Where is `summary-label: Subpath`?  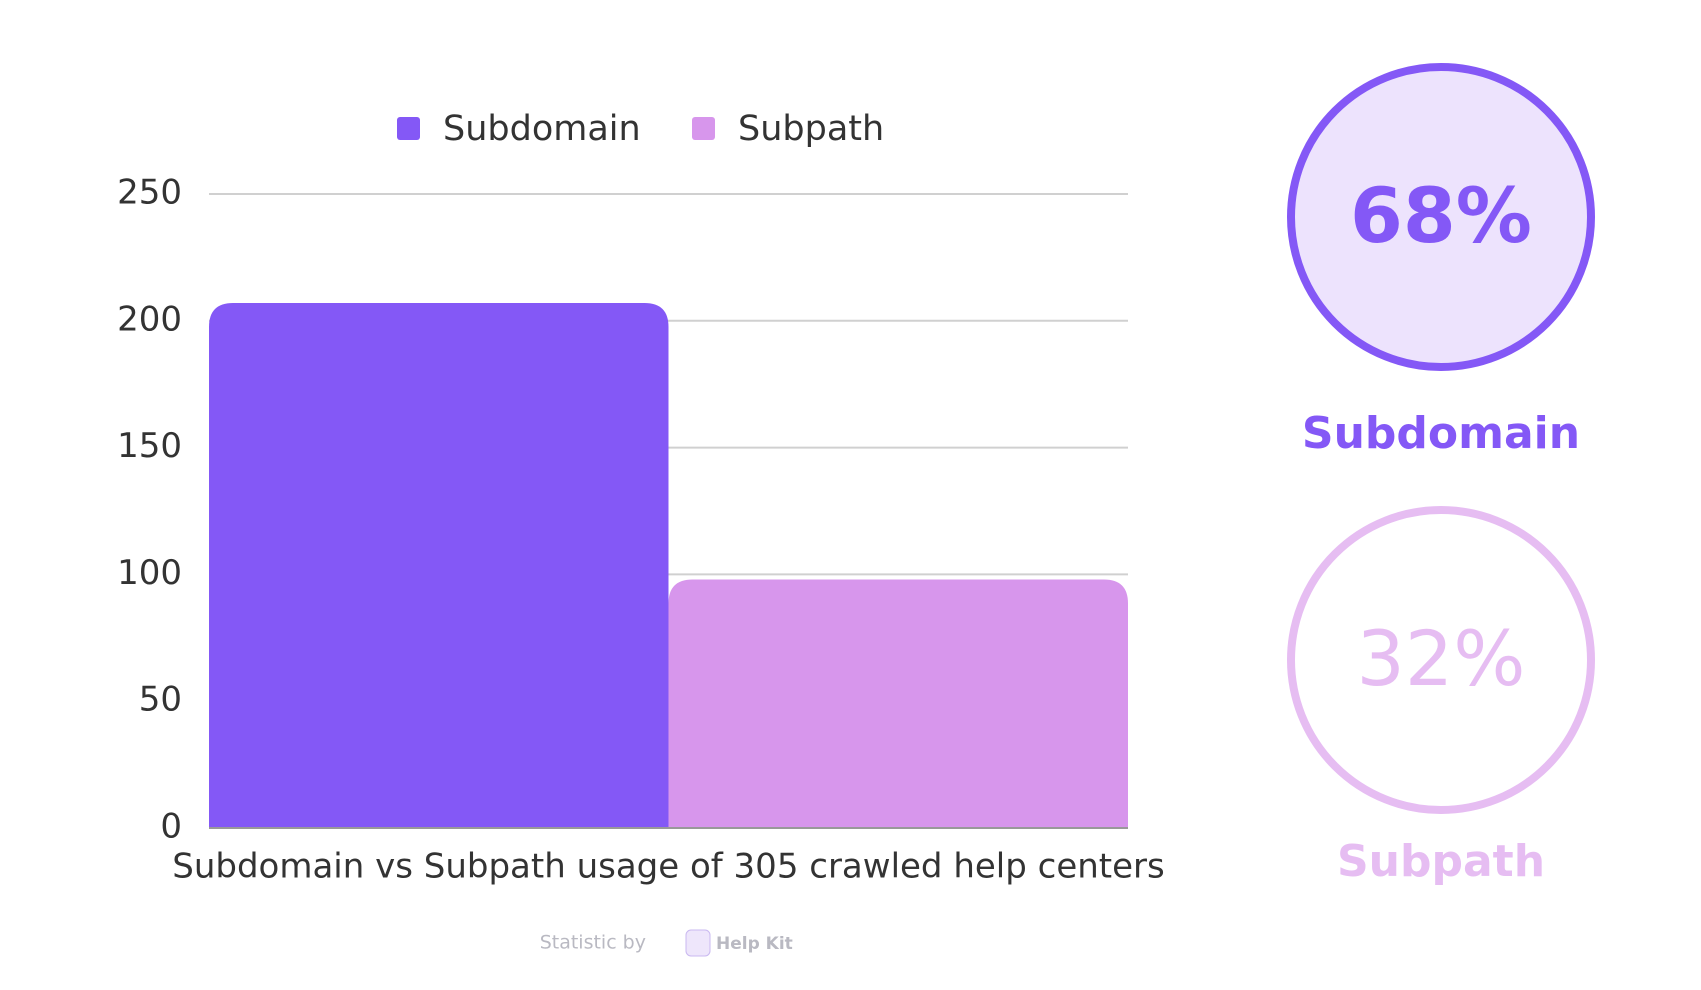
summary-label: Subpath is located at coordinates (1441, 861).